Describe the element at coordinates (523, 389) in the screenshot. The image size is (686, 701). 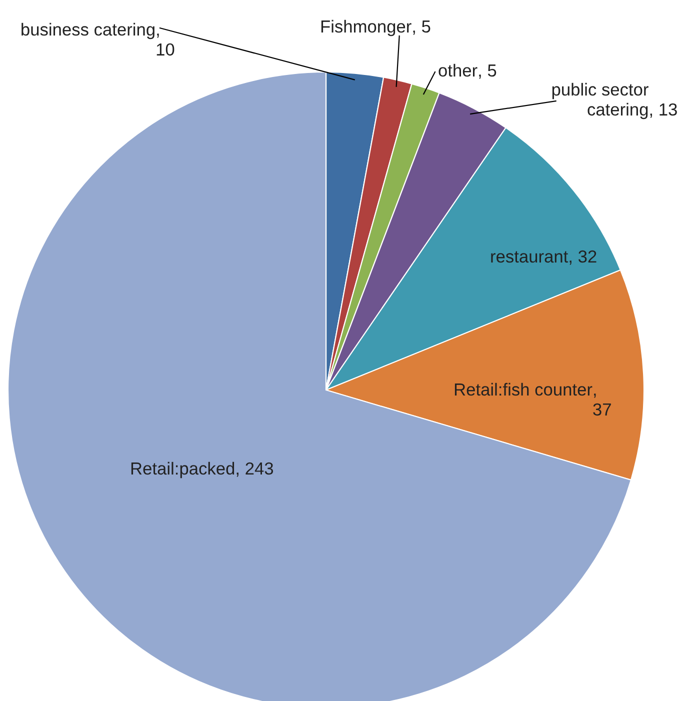
I see `slice-label: Retail:fish counter` at that location.